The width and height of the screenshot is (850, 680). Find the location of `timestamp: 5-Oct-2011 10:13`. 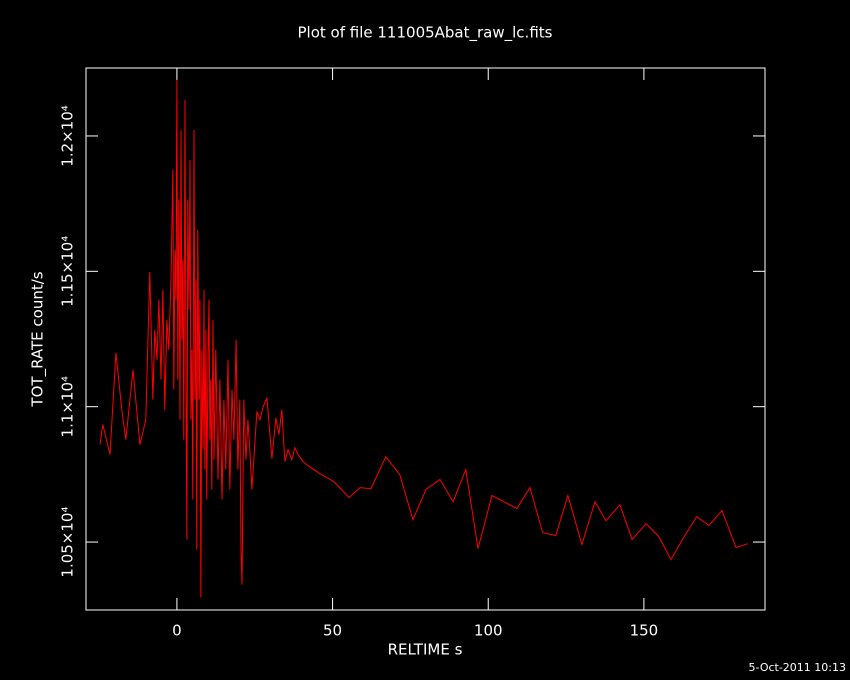

timestamp: 5-Oct-2011 10:13 is located at coordinates (797, 667).